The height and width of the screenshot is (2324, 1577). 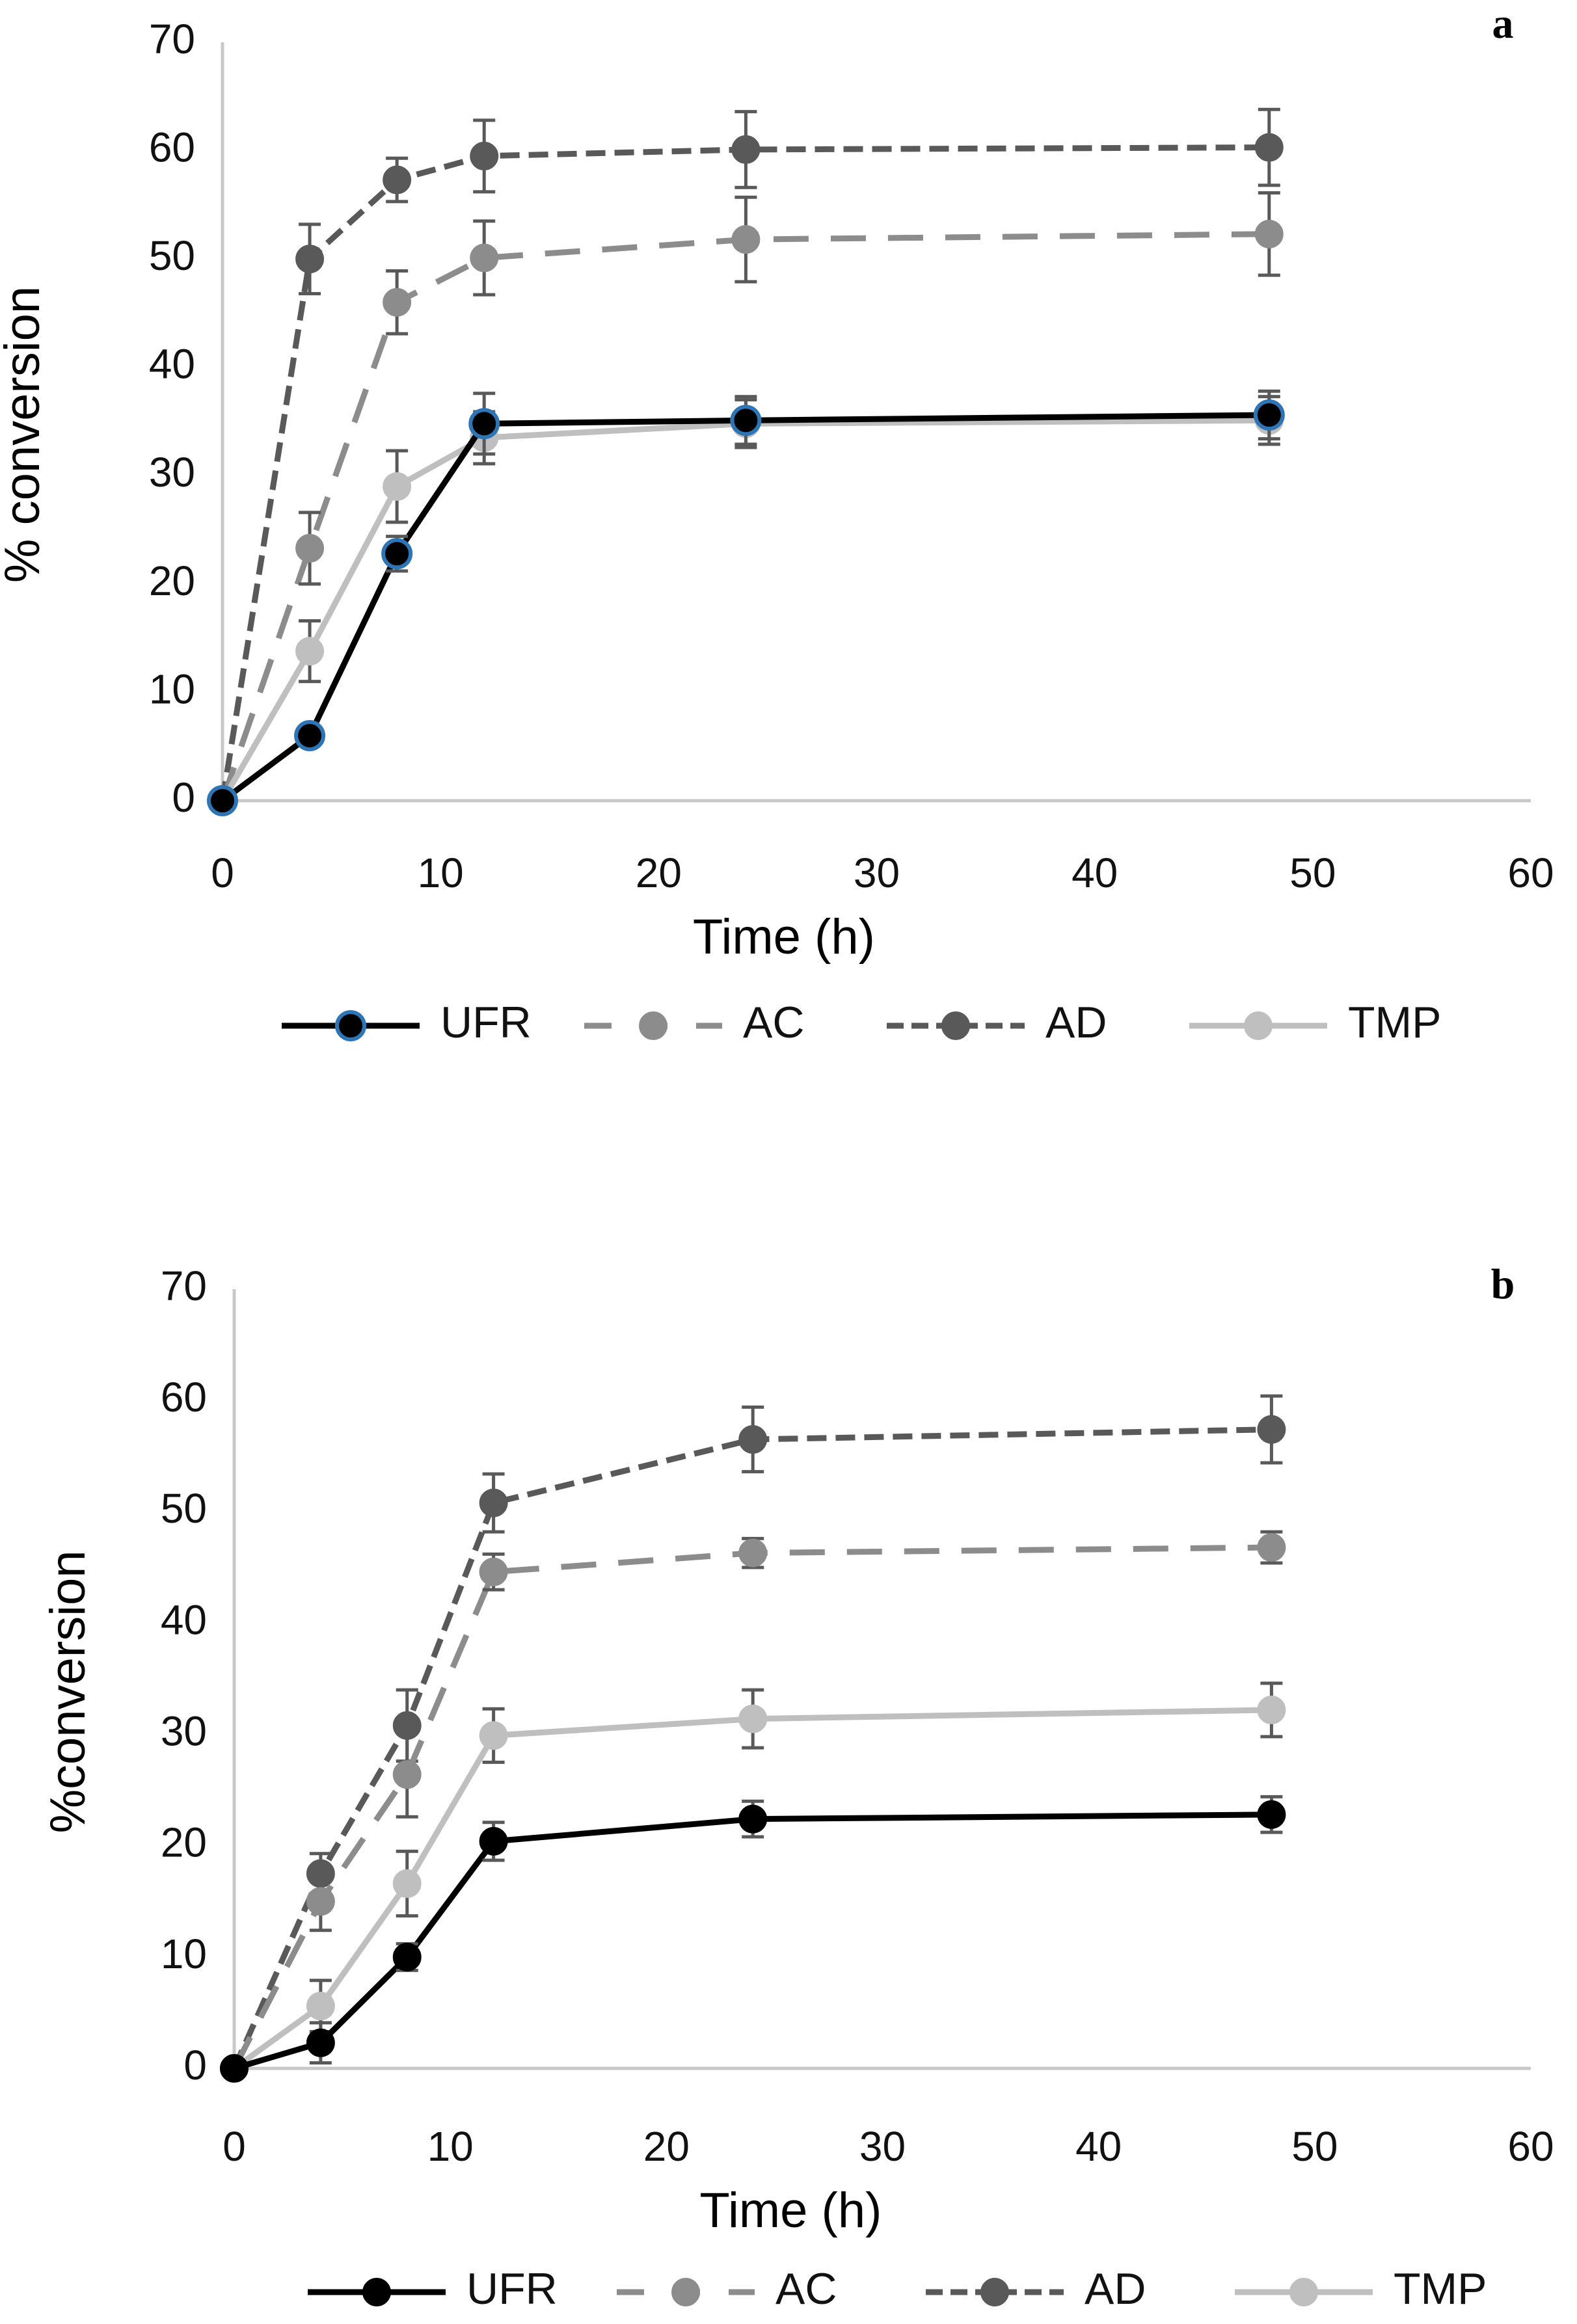 I want to click on series-tmp, so click(x=753, y=1882).